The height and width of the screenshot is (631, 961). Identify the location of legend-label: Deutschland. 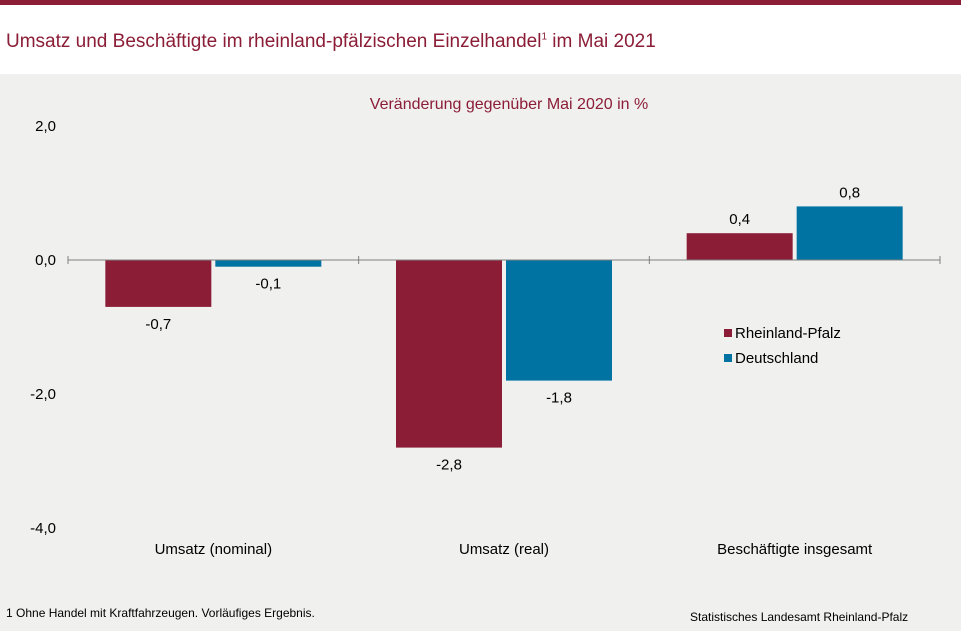
(776, 358).